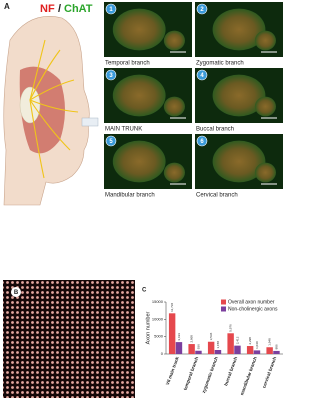  I want to click on value-label: 5,976, so click(231, 328).